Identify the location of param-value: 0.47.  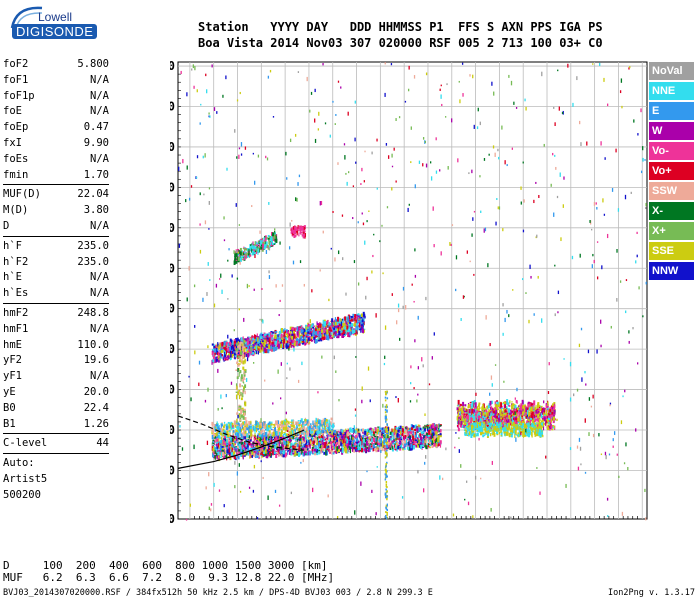
(96, 127).